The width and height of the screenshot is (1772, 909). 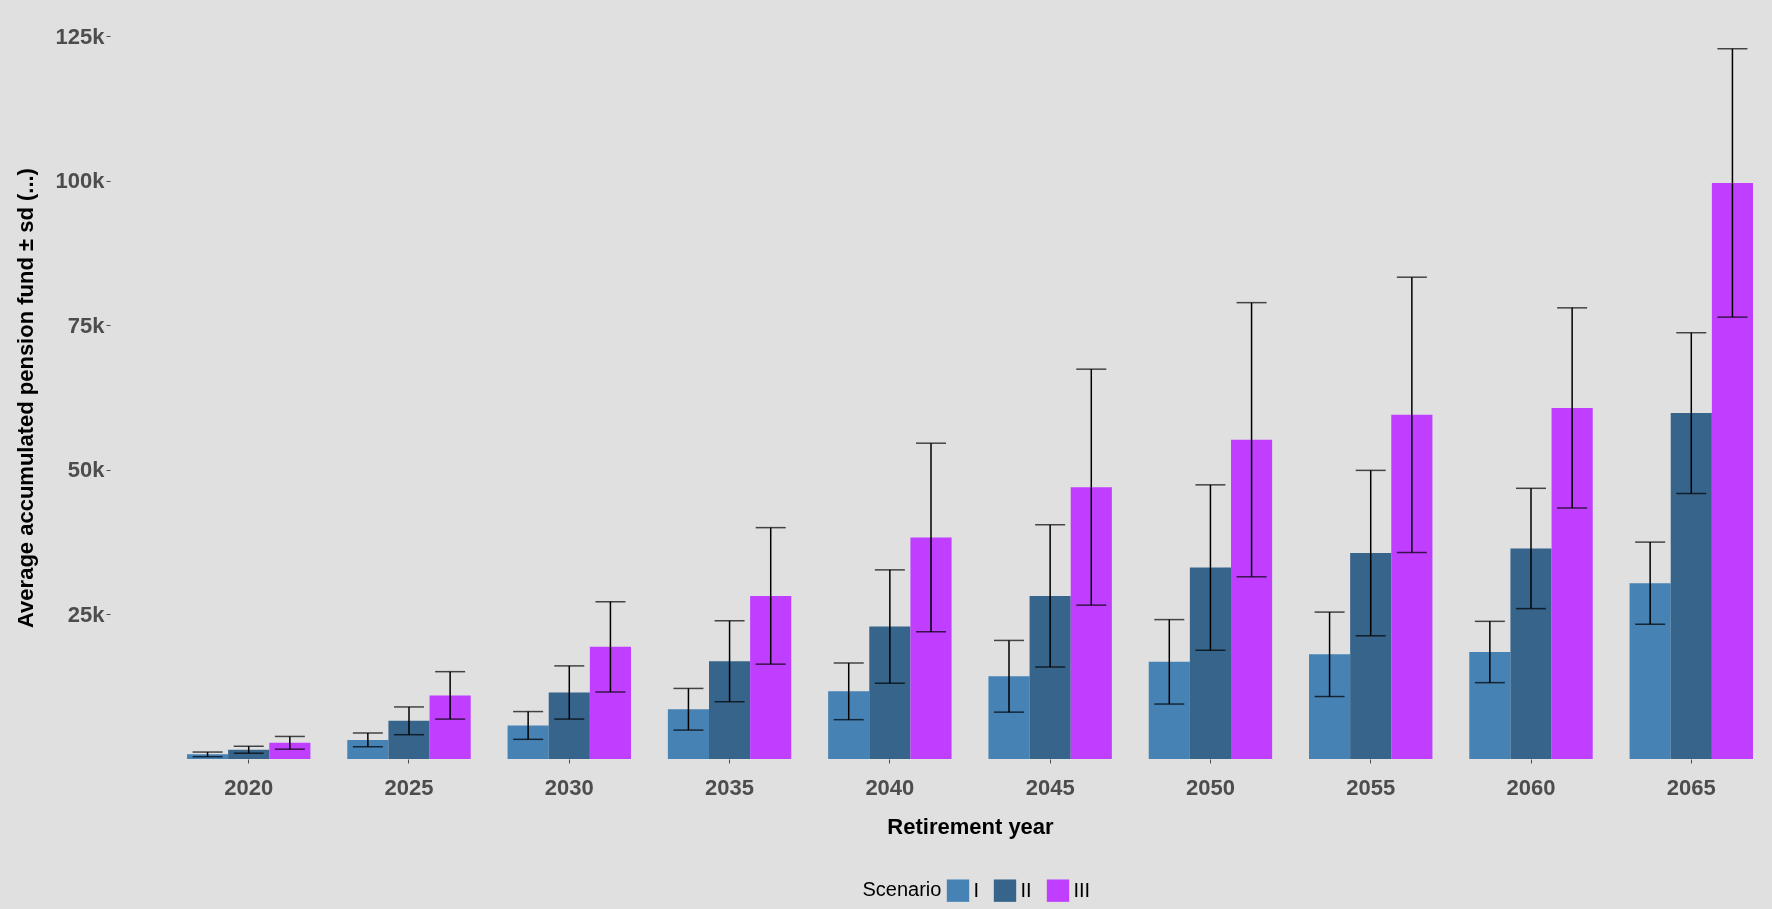 I want to click on y-tick-label: 100k, so click(x=80, y=181).